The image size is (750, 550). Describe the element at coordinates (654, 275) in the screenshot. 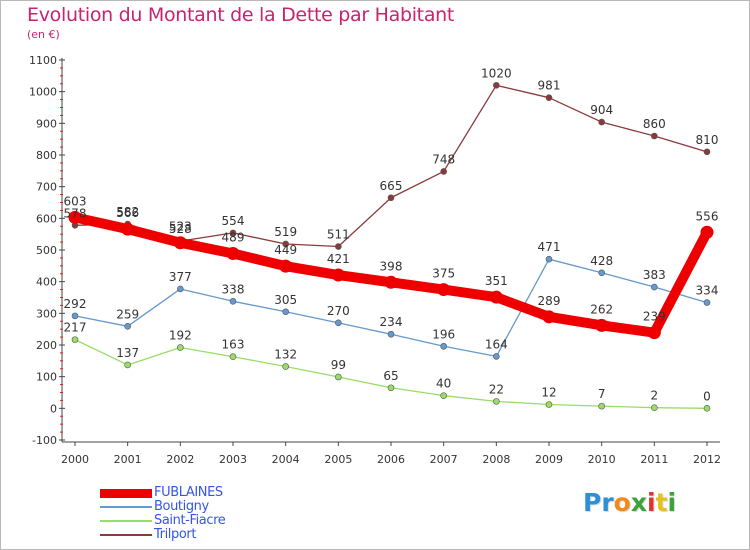

I see `data-label: 383` at that location.